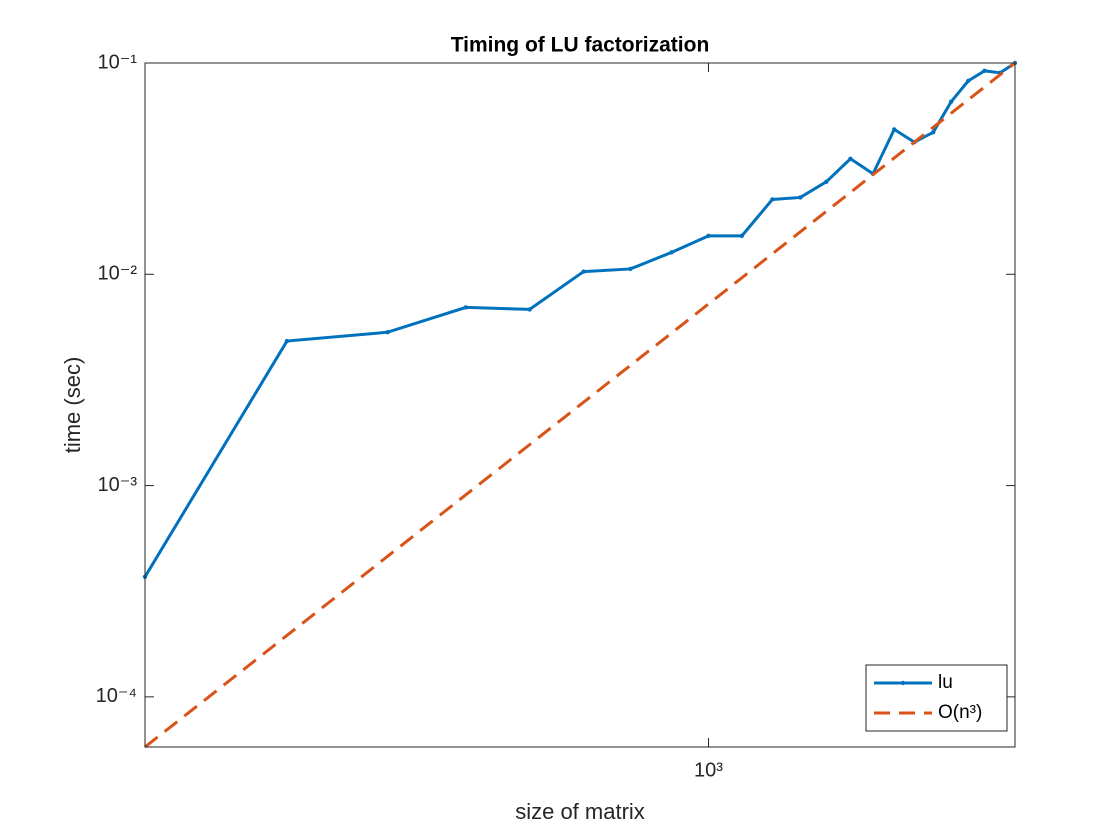 The image size is (1120, 840). I want to click on chart-title: Timing of LU factorization, so click(580, 45).